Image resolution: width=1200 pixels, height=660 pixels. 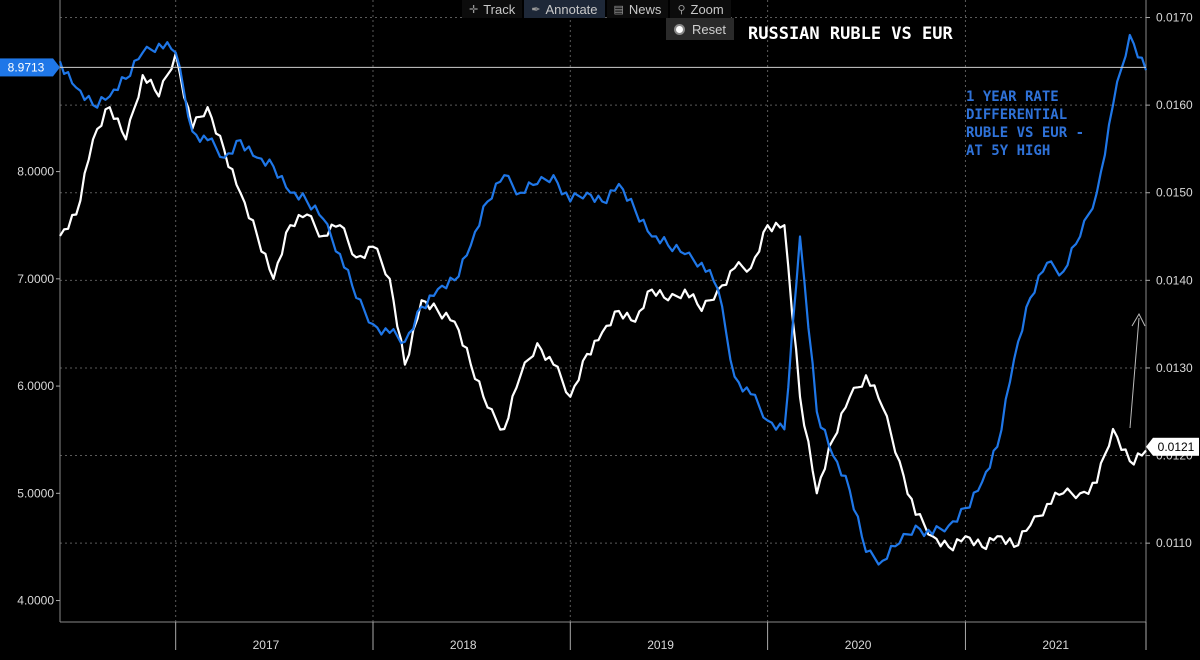 I want to click on annotate-button: ✒ Annotate, so click(x=564, y=9).